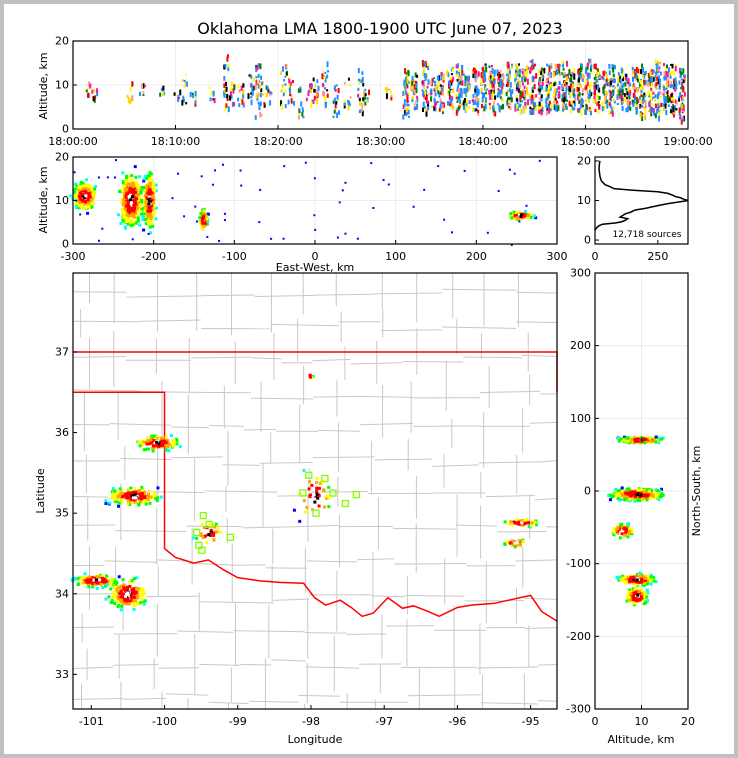 The width and height of the screenshot is (738, 758). I want to click on y-tick-label: 300, so click(580, 273).